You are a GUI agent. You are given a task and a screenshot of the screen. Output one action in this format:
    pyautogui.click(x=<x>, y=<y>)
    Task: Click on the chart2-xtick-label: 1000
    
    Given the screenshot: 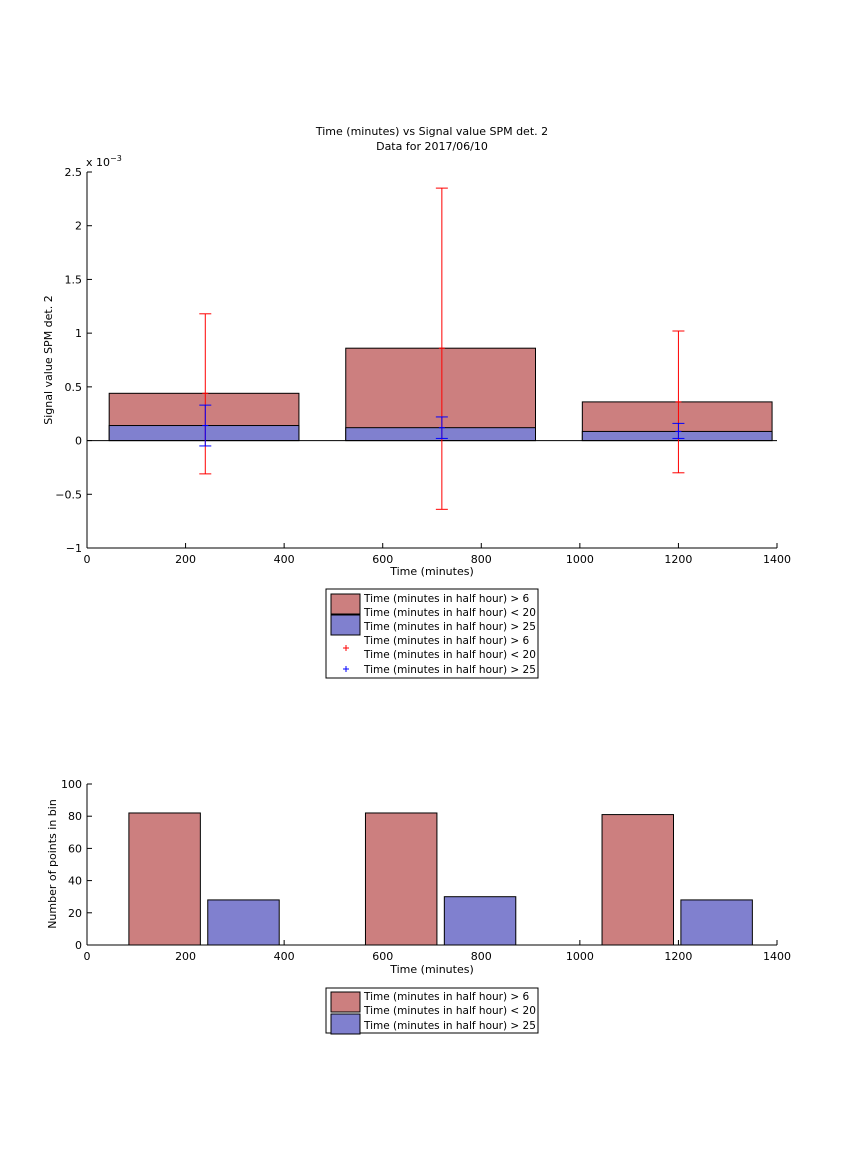 What is the action you would take?
    pyautogui.click(x=580, y=956)
    